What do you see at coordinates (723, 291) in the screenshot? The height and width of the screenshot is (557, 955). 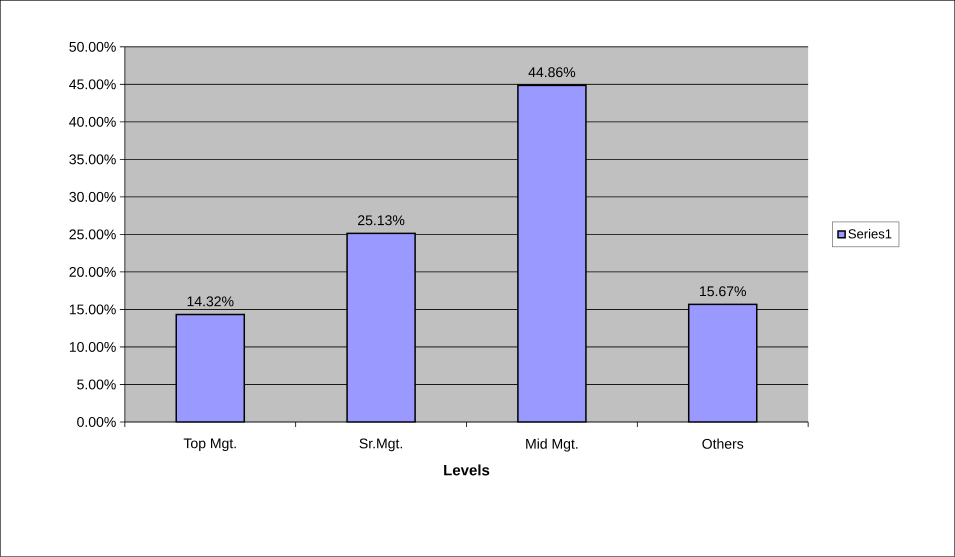 I see `text: 15.67%` at bounding box center [723, 291].